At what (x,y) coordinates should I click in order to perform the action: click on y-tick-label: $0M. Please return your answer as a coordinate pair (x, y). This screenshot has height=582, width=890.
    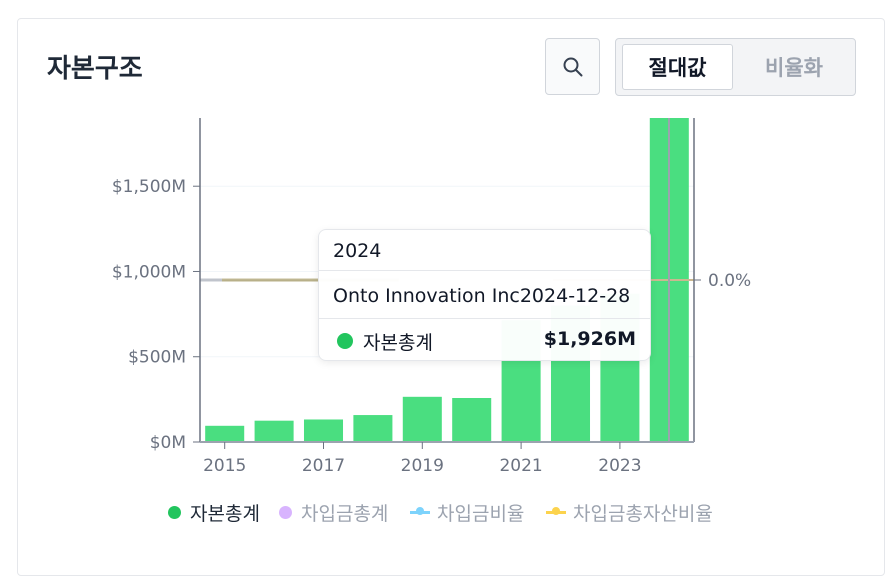
    Looking at the image, I should click on (168, 443).